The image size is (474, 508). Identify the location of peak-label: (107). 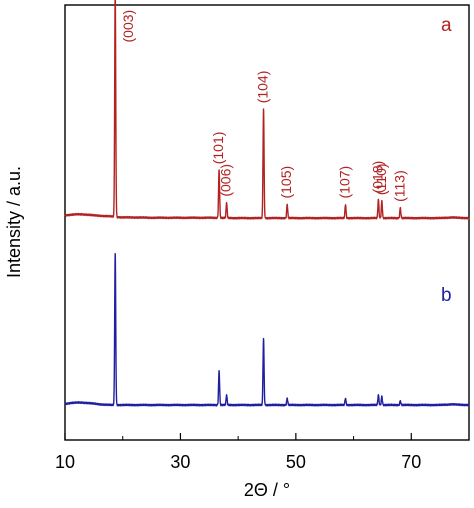
(344, 182).